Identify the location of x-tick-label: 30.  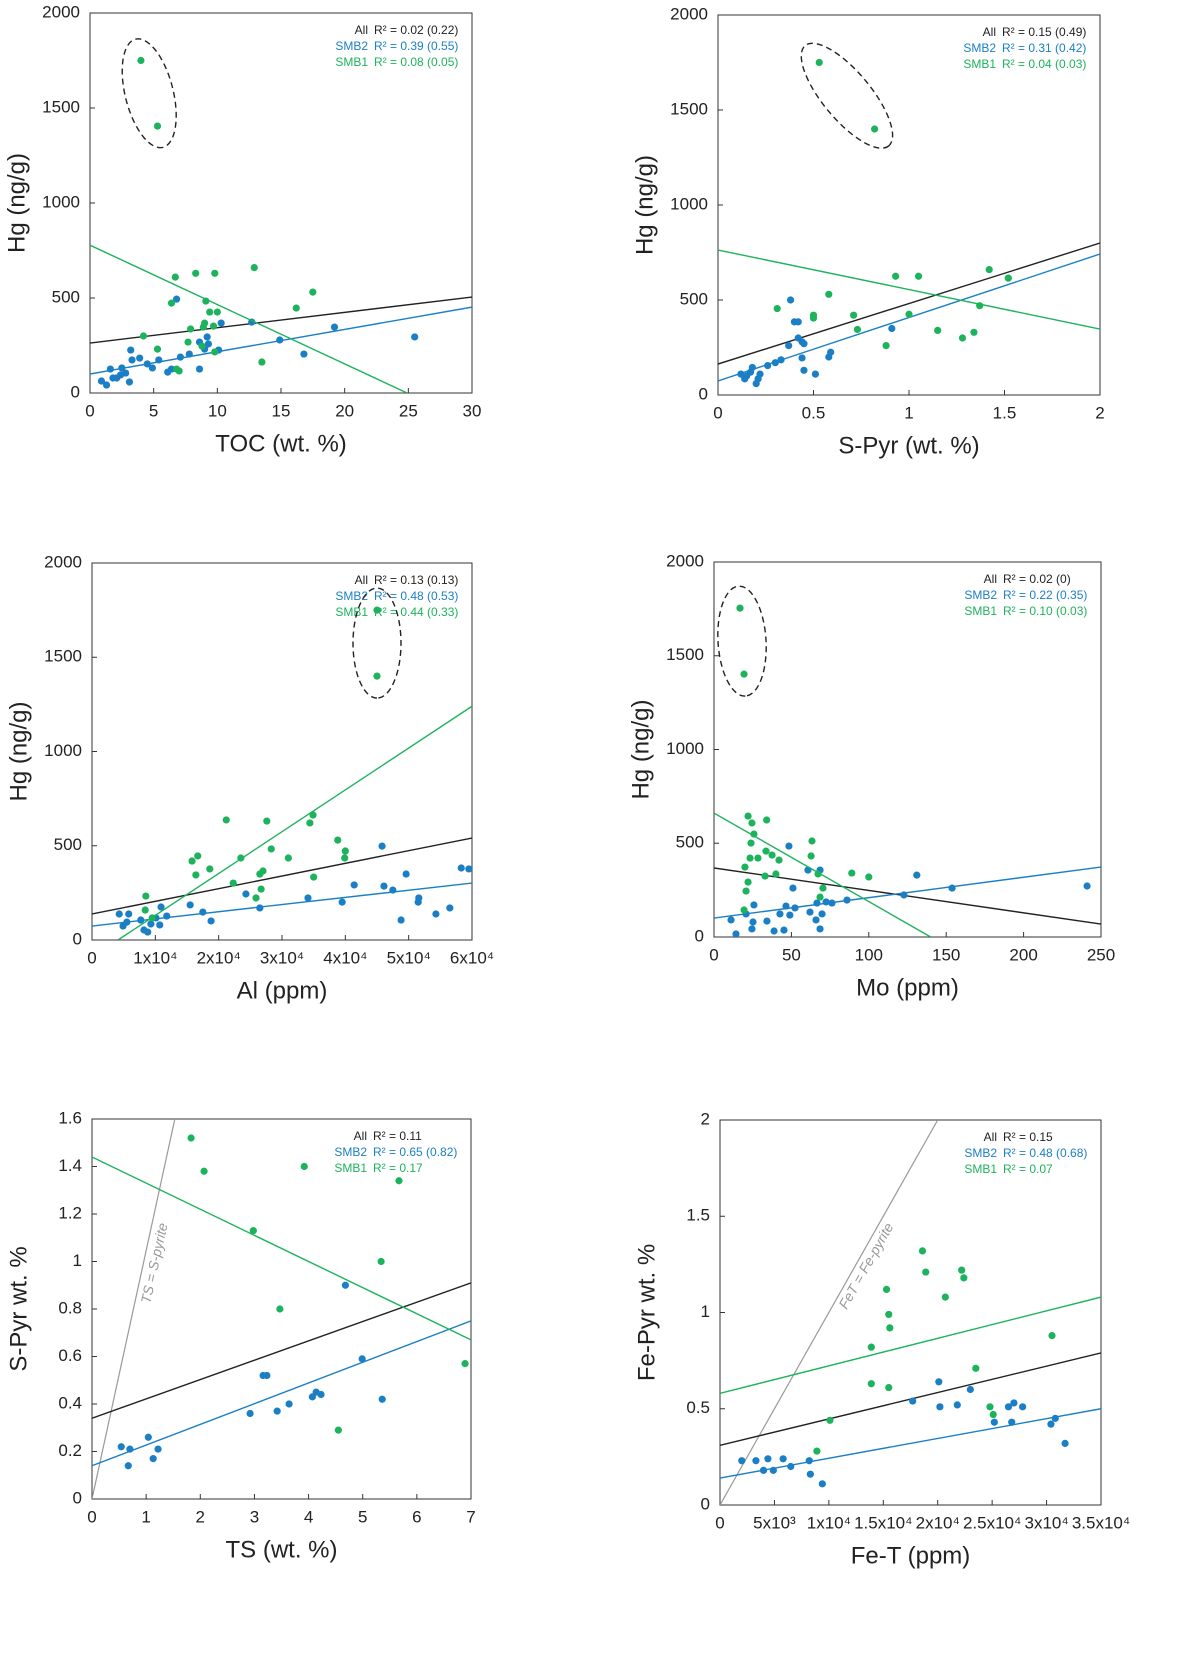
(472, 410).